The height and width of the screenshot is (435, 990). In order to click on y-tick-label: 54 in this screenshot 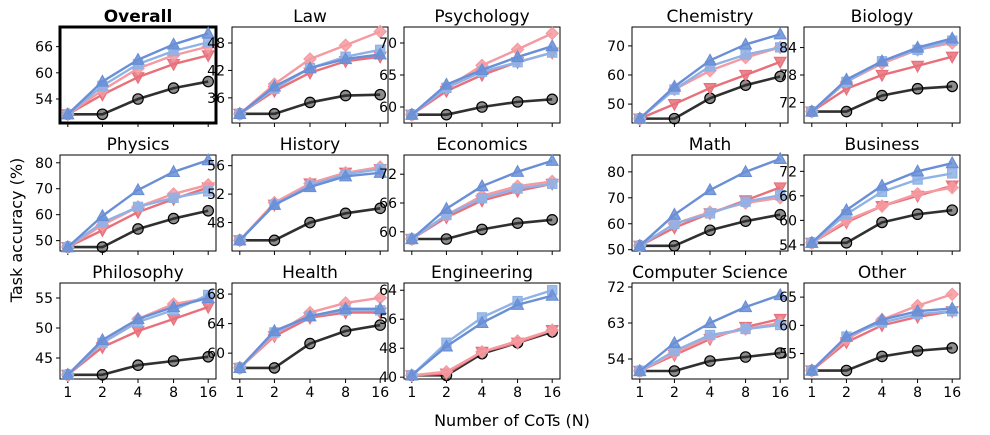, I will do `click(616, 360)`.